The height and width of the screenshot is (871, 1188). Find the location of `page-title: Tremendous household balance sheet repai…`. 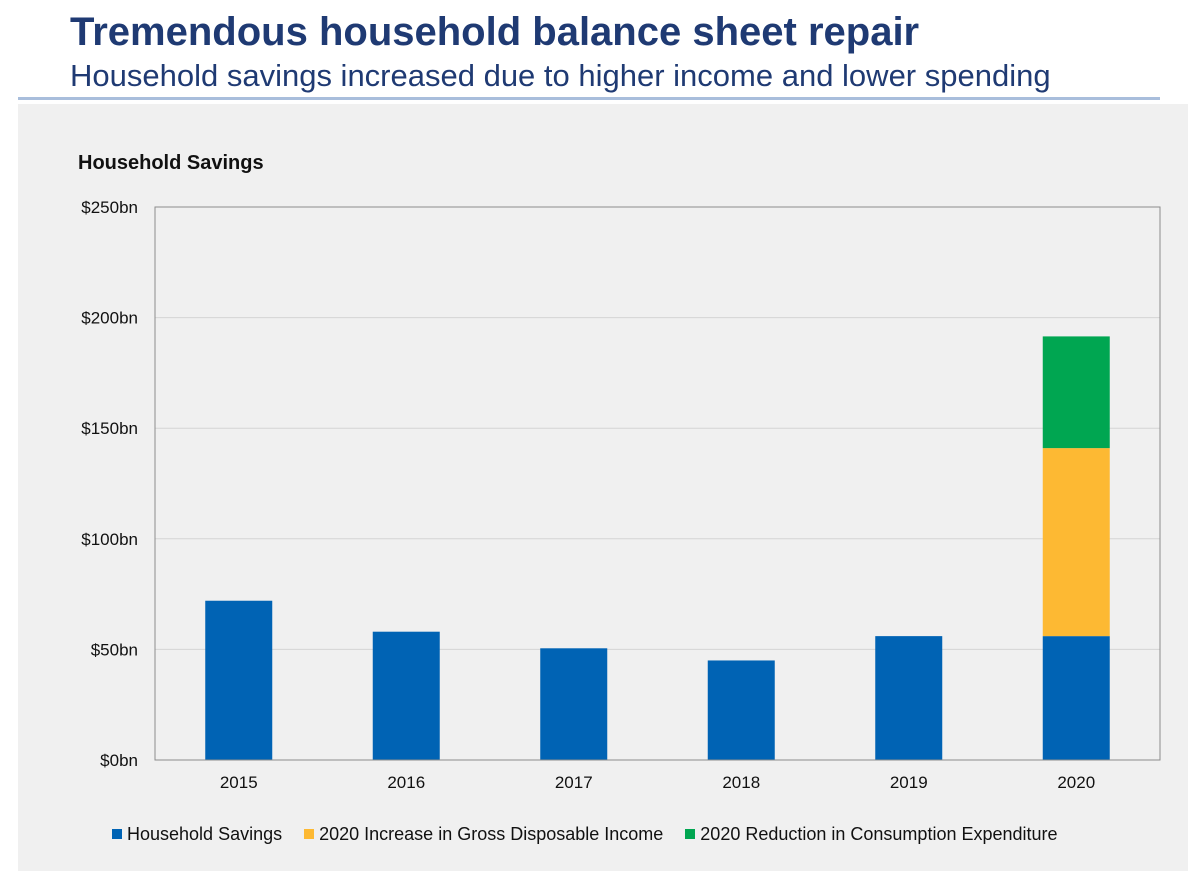

page-title: Tremendous household balance sheet repai… is located at coordinates (495, 32).